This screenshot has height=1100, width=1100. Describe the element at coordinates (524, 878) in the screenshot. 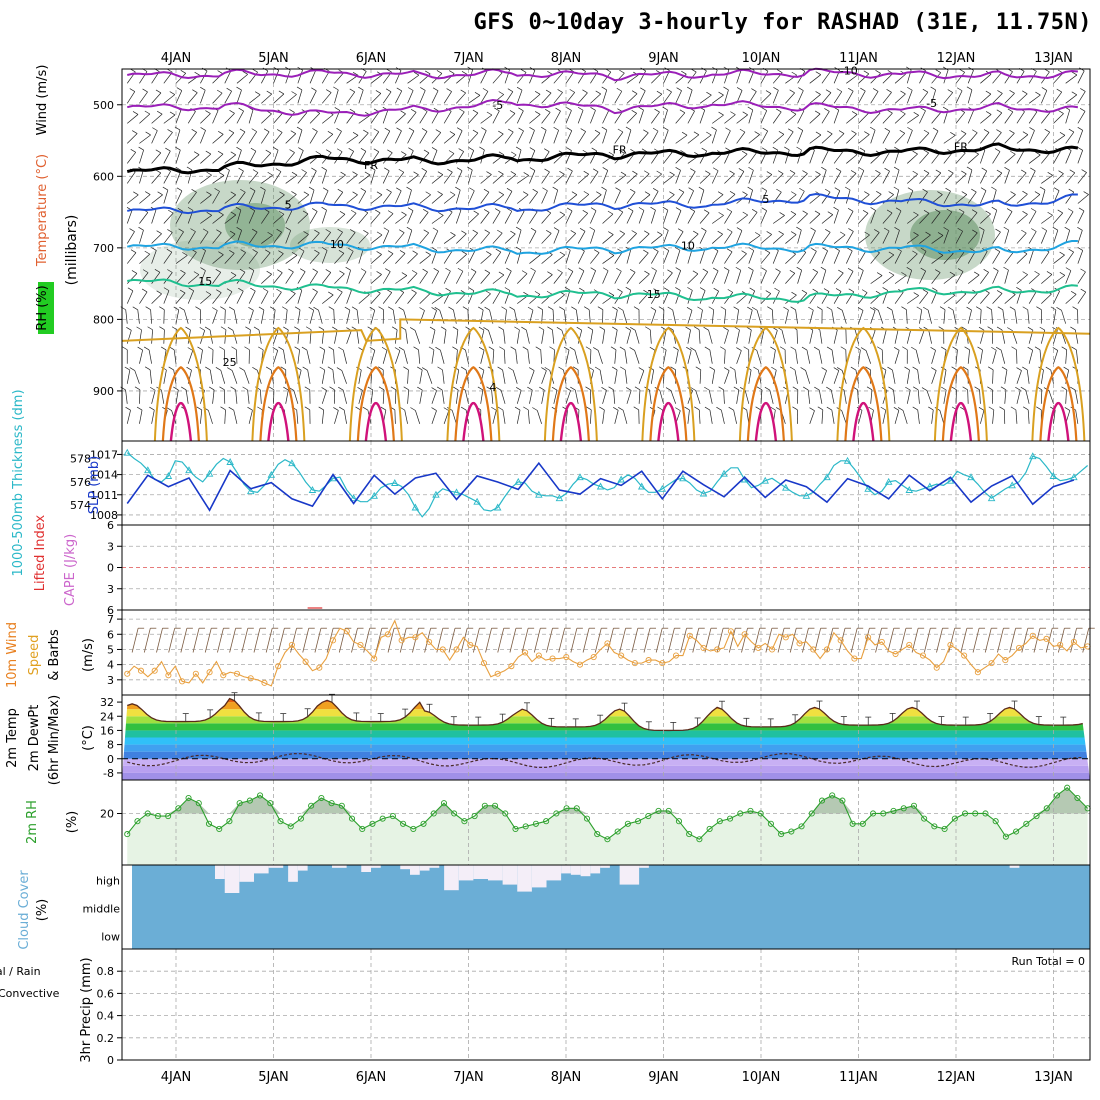

I see `high-cloud-bar` at that location.